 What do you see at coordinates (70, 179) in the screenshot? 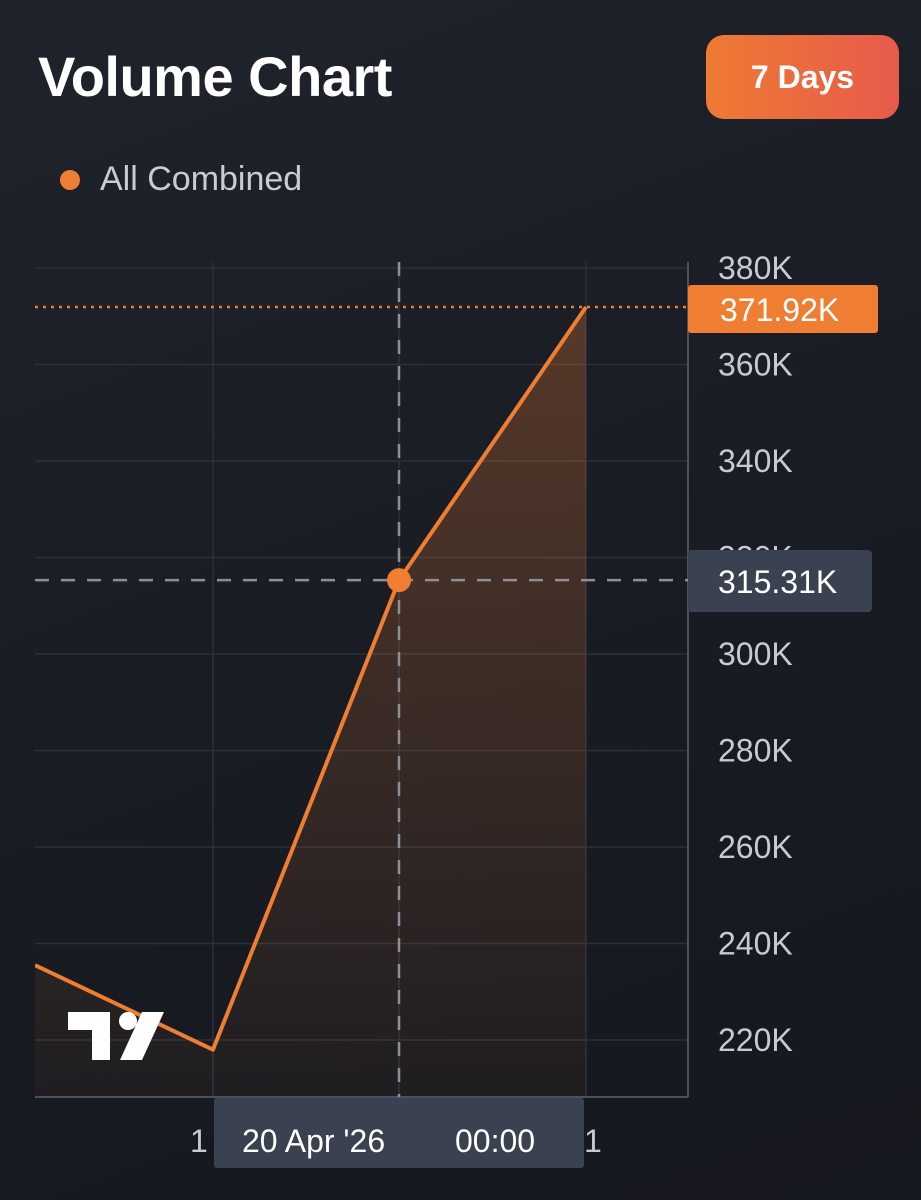
I see `legend-marker-icon` at bounding box center [70, 179].